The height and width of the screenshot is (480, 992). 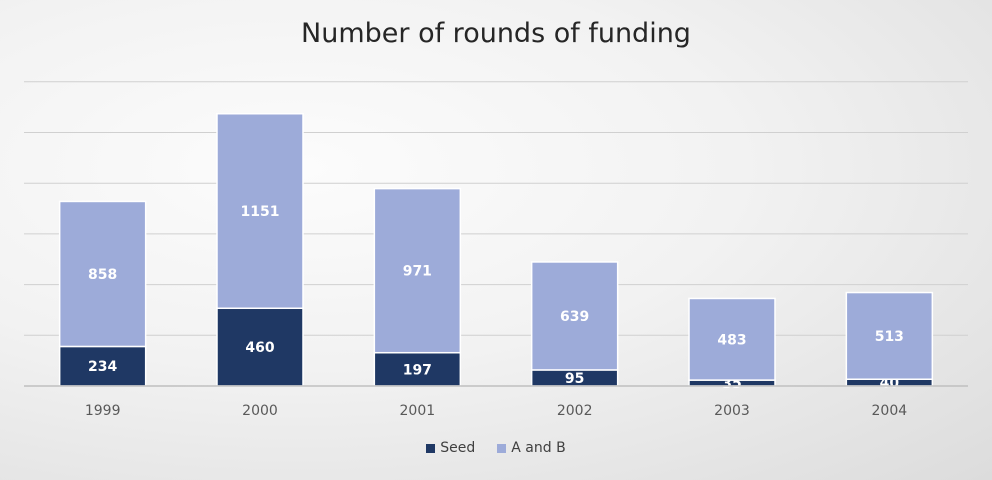 I want to click on data-label: 639, so click(x=574, y=317).